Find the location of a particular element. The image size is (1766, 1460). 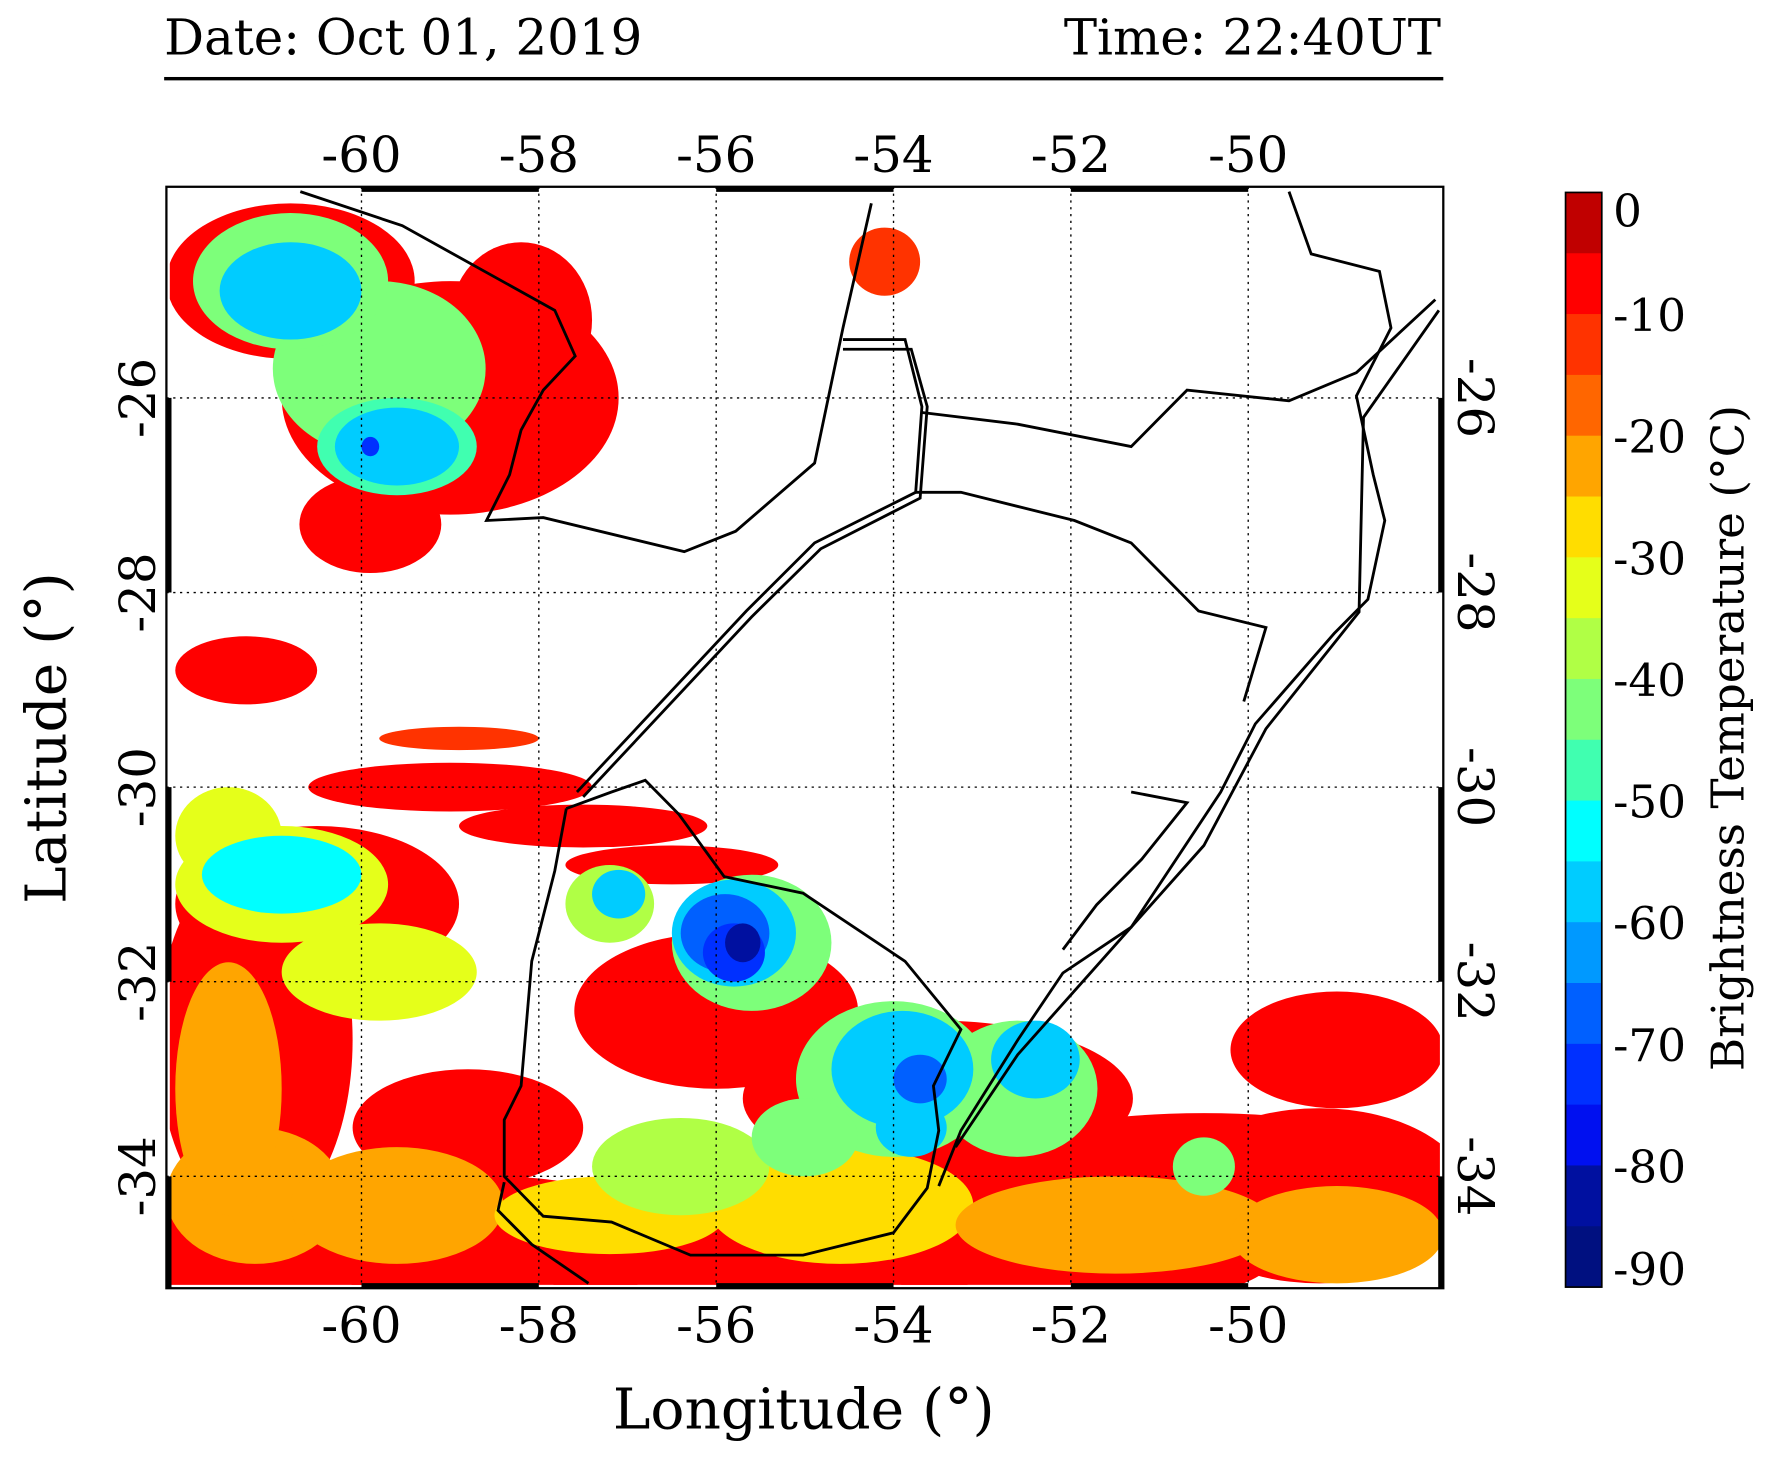

y-tick-label-right: -34 is located at coordinates (1475, 1176).